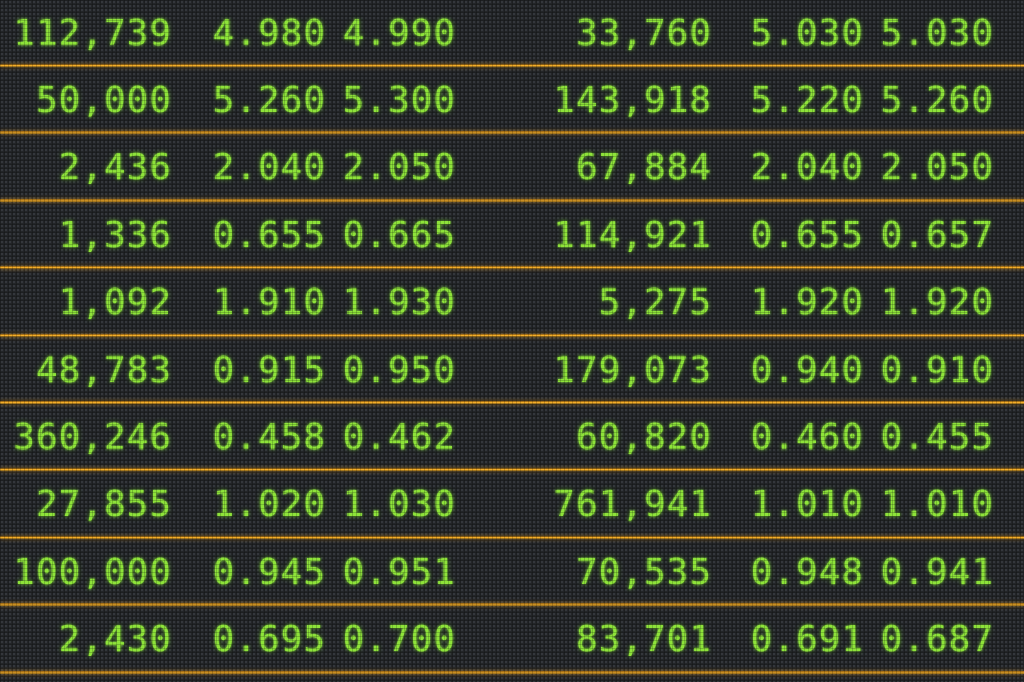  What do you see at coordinates (269, 100) in the screenshot?
I see `bid-price-cell: 5.260` at bounding box center [269, 100].